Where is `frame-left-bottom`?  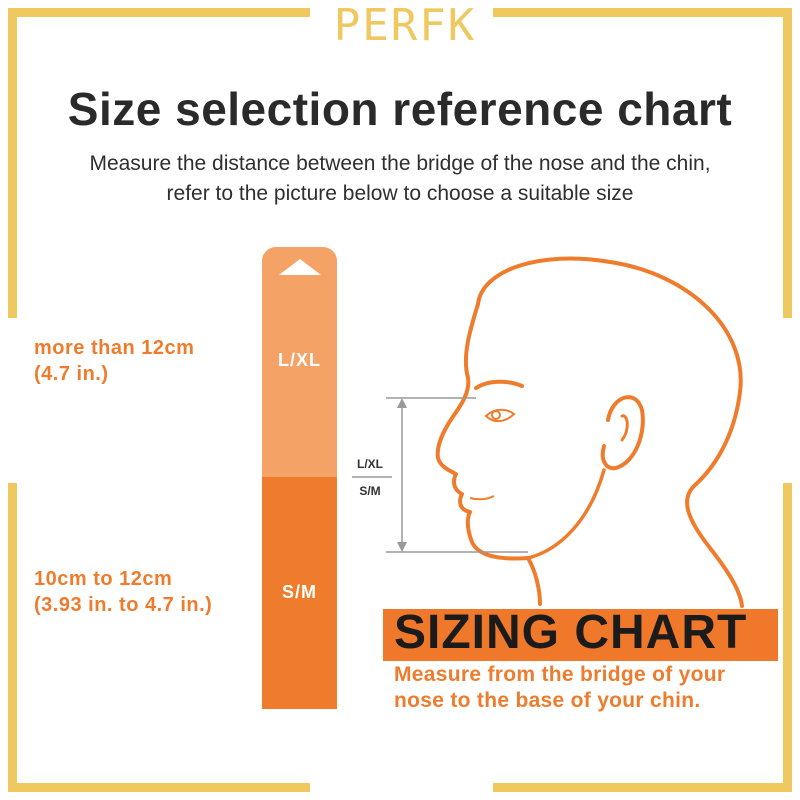 frame-left-bottom is located at coordinates (12, 637).